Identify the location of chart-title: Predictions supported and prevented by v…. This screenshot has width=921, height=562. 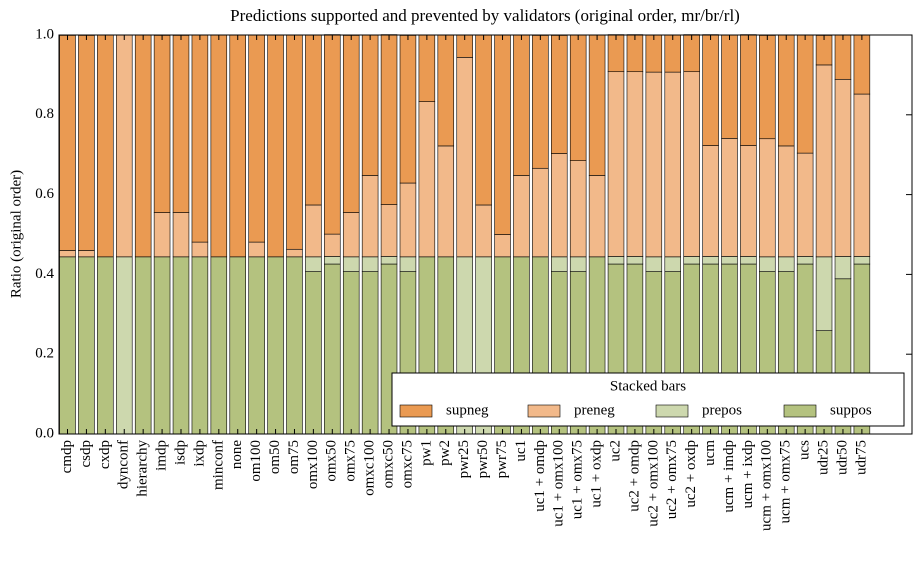
(485, 15).